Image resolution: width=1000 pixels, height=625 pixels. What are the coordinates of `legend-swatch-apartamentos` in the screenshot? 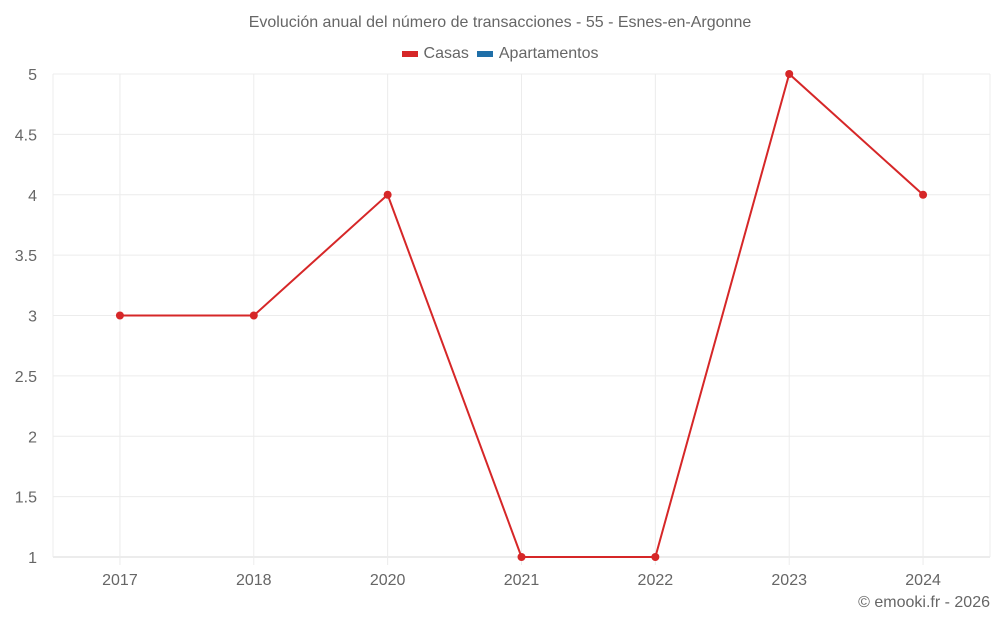 It's located at (484, 54).